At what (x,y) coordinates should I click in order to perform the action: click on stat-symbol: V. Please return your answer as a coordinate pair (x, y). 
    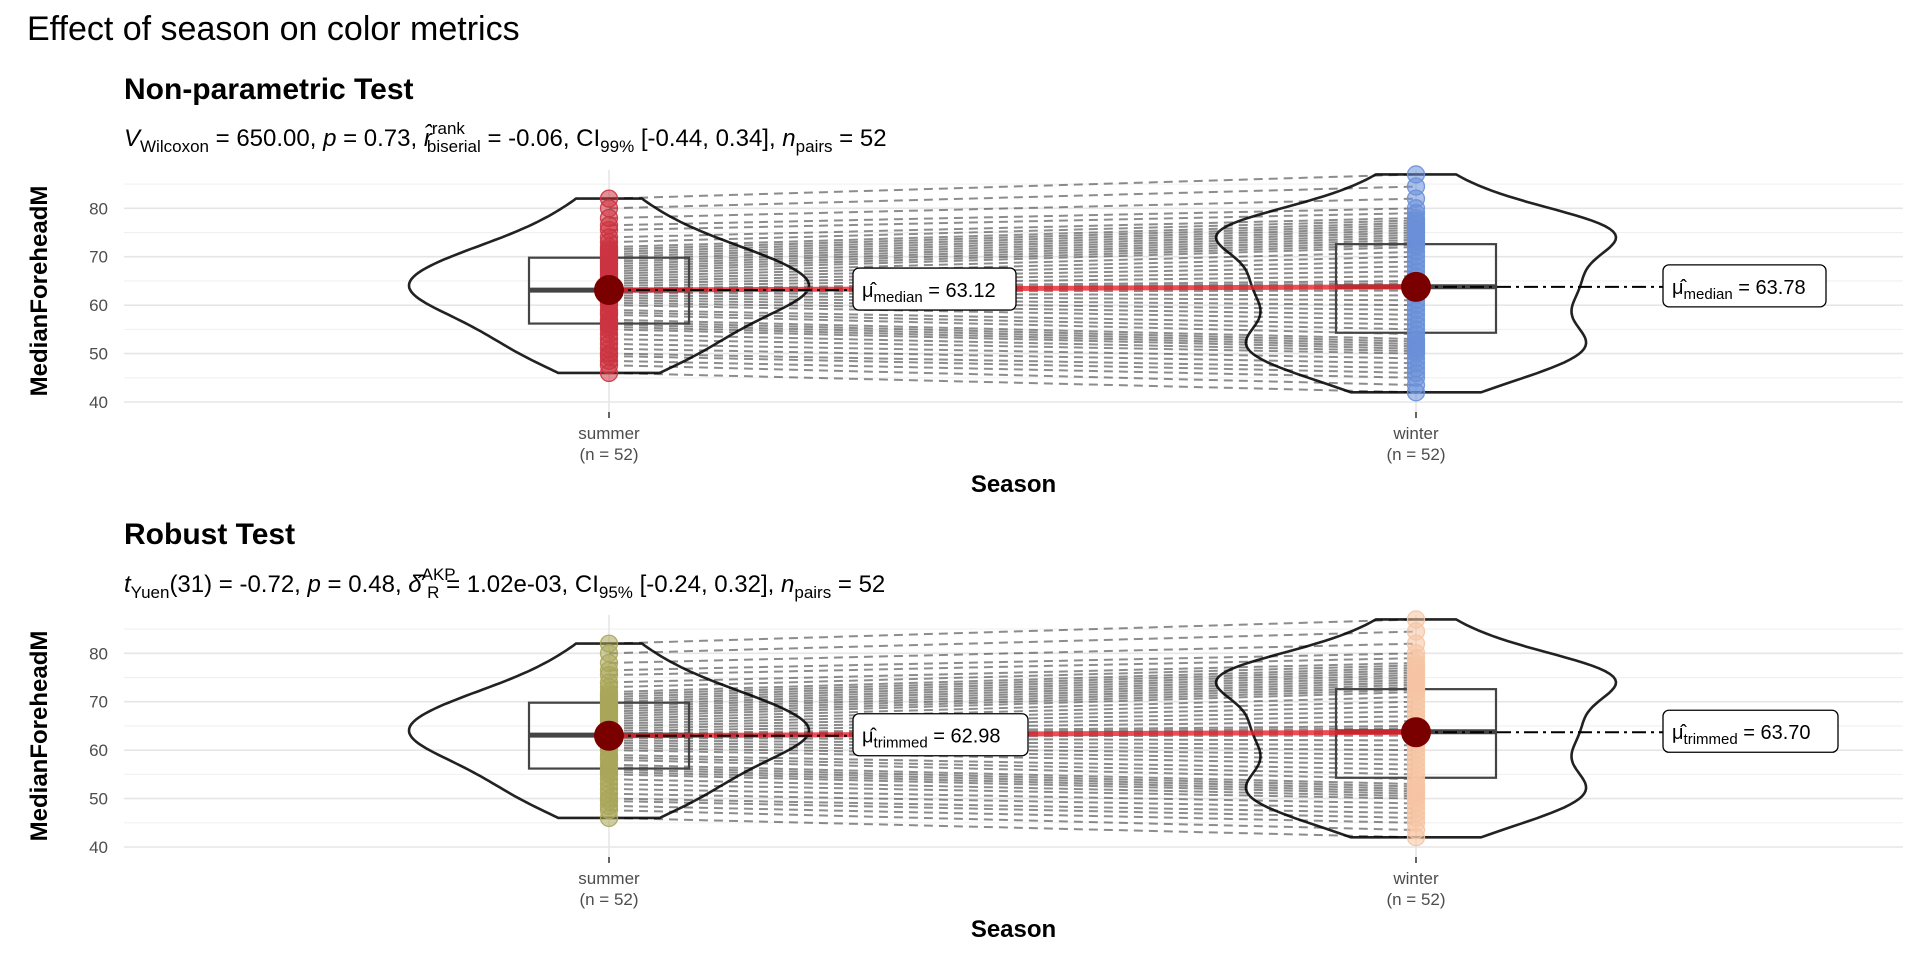
    Looking at the image, I should click on (133, 138).